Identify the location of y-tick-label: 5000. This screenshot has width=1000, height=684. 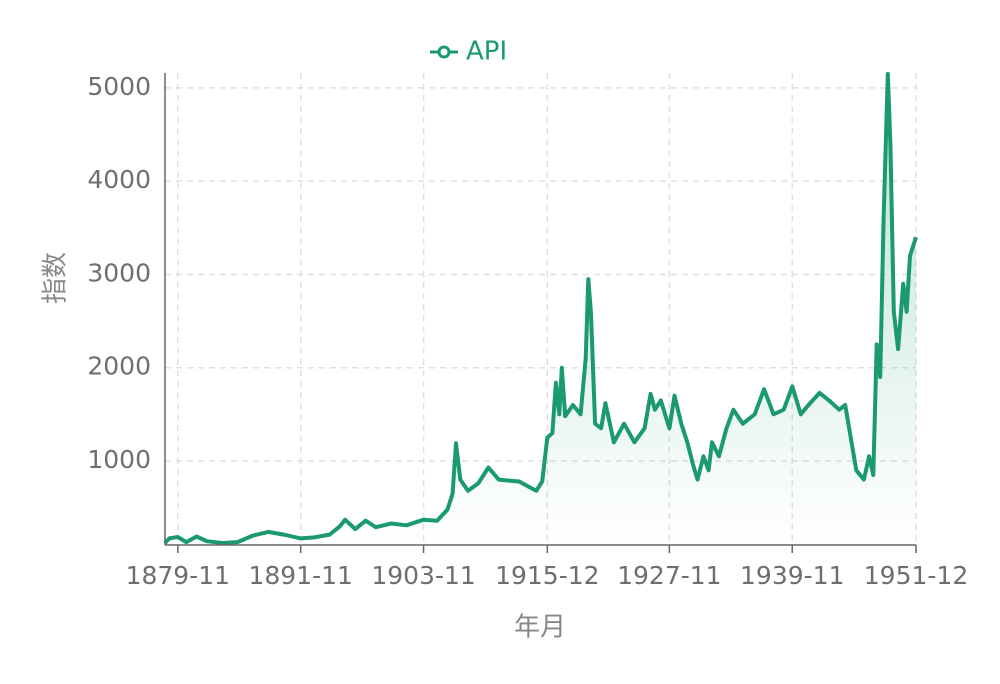
(119, 86).